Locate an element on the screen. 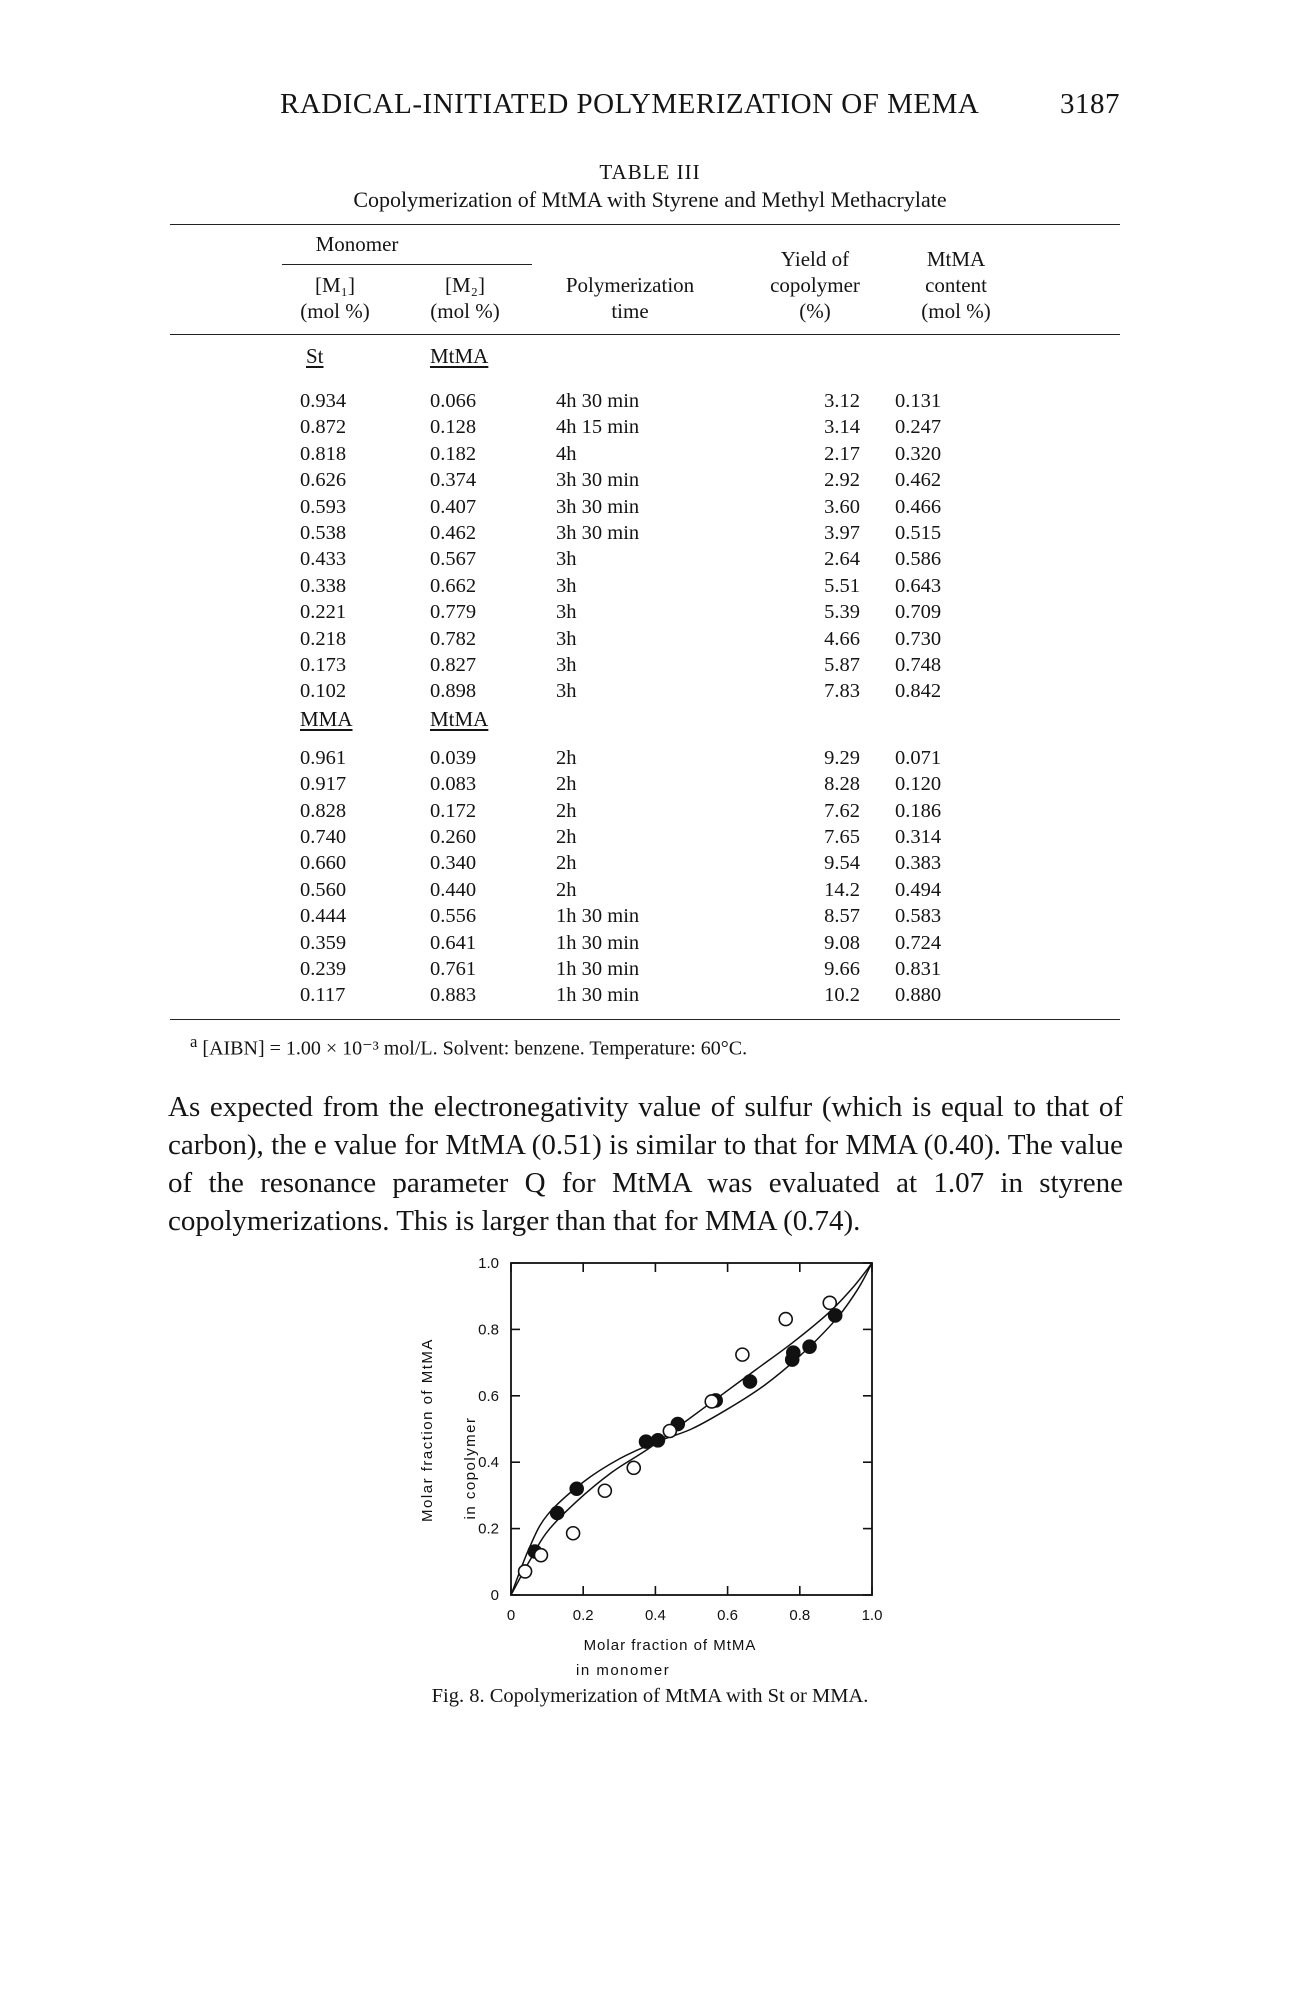 The image size is (1300, 2000). cell-yield: 2.64 is located at coordinates (842, 559).